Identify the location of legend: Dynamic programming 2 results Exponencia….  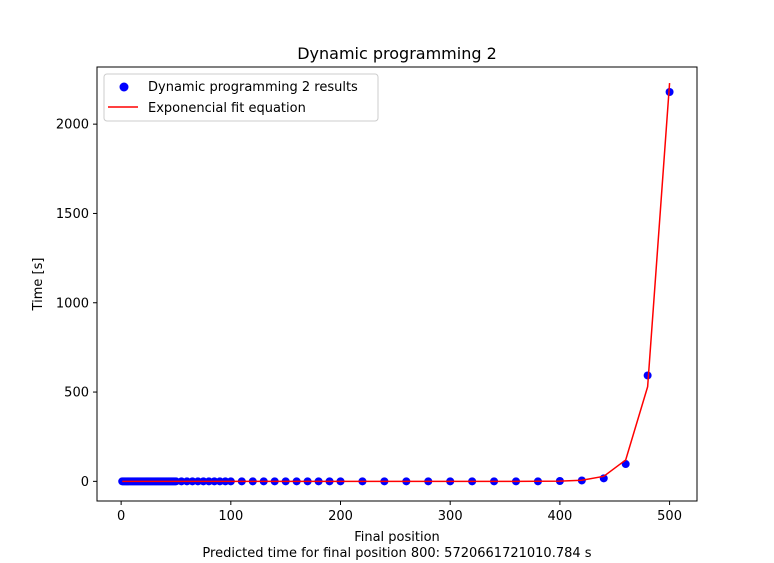
(241, 97).